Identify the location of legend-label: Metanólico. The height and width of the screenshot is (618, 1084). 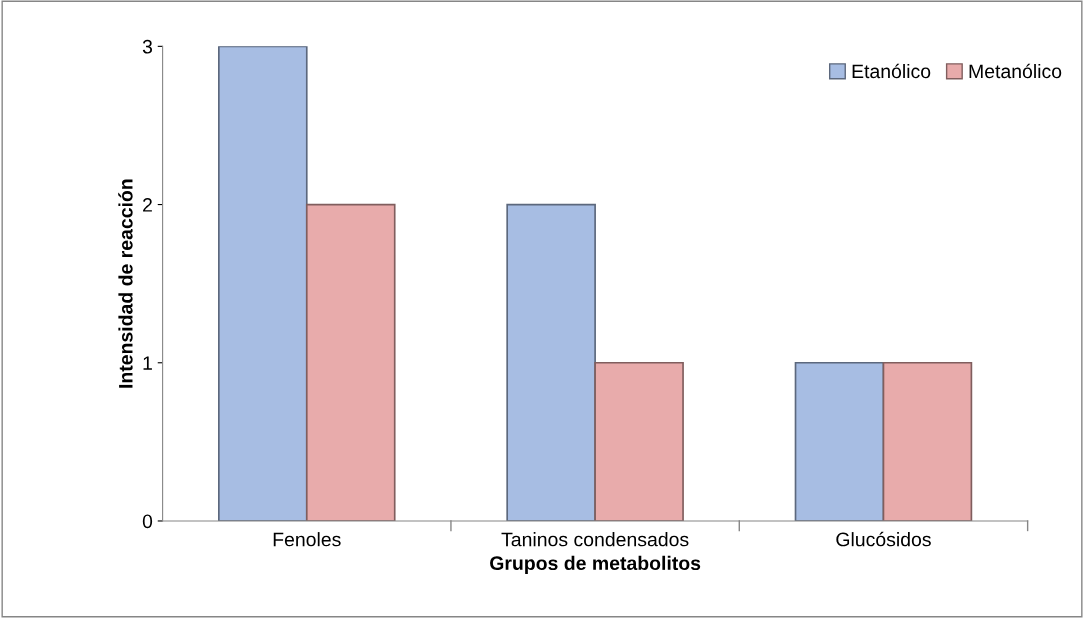
(1015, 71).